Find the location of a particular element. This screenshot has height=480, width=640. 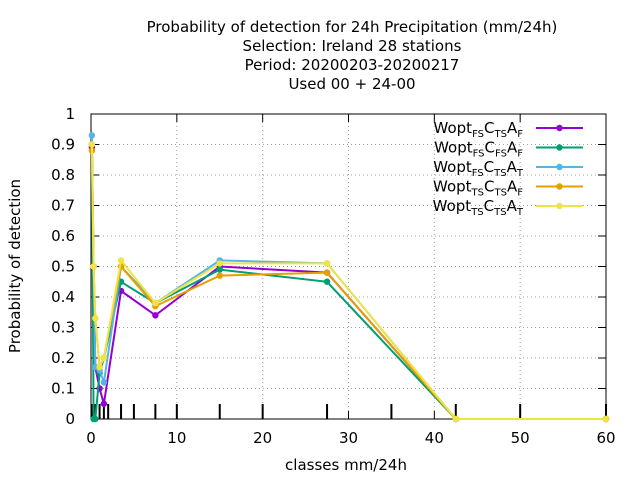

x-tick-label: 20 is located at coordinates (262, 438).